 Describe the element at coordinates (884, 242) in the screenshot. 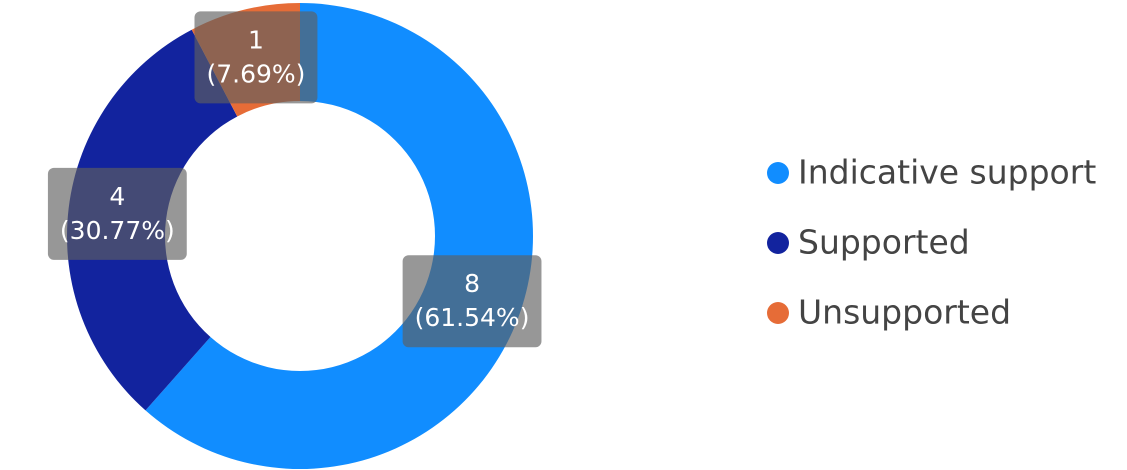

I see `legend-label: Supported` at that location.